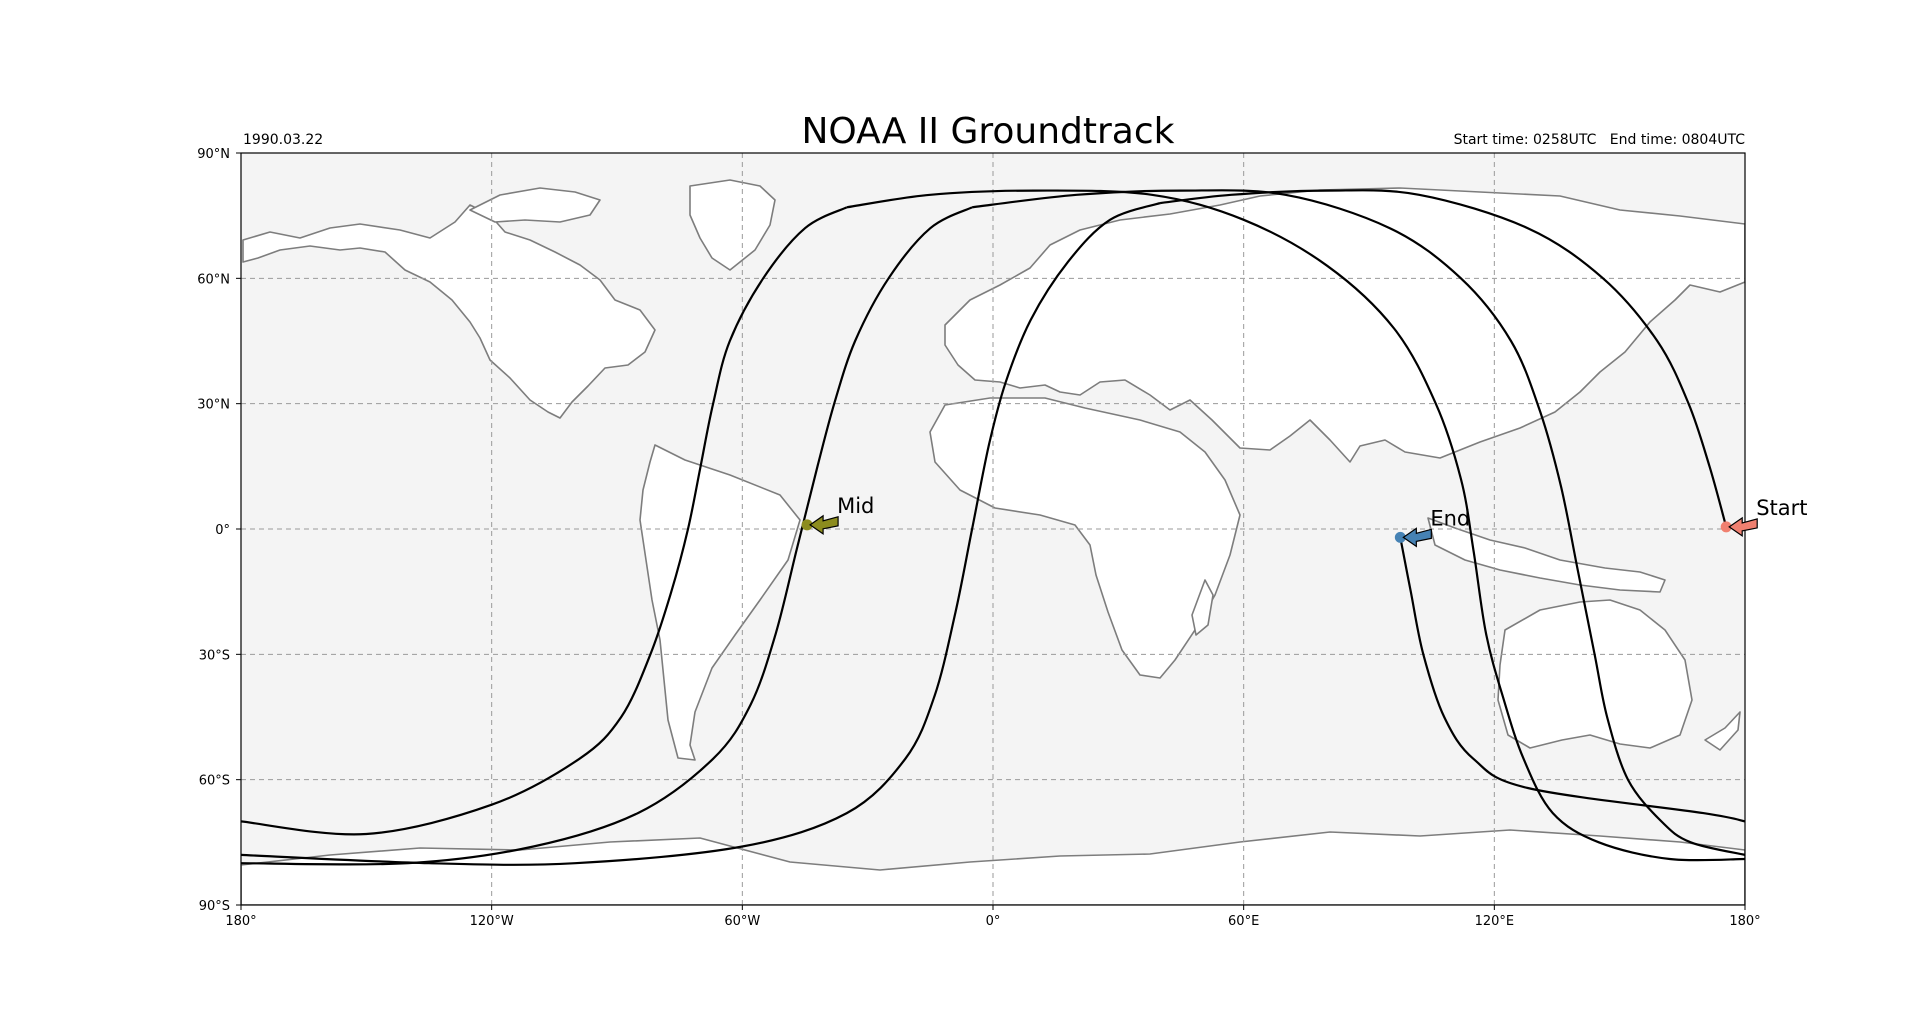  I want to click on lon-label-60w: 60°W, so click(742, 921).